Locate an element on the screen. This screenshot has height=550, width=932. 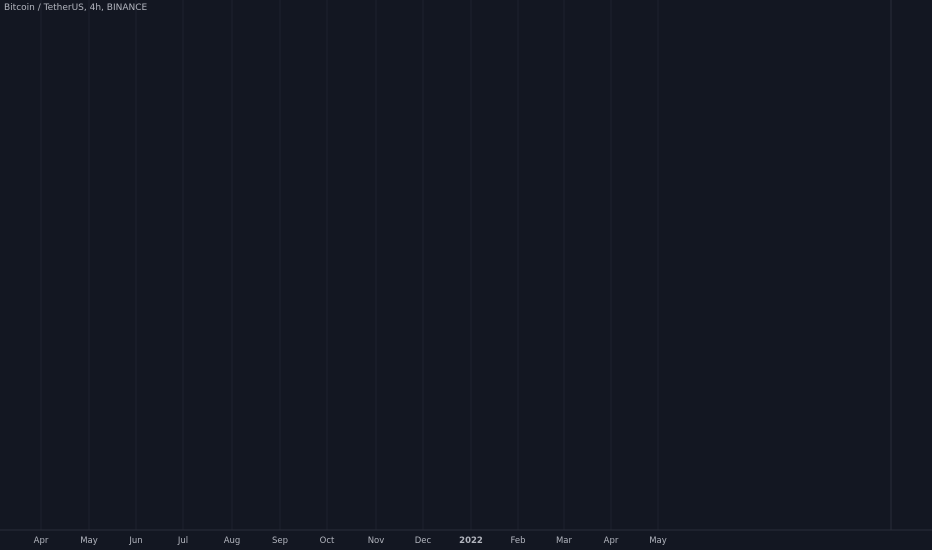
time-tick-label: Jul is located at coordinates (182, 541).